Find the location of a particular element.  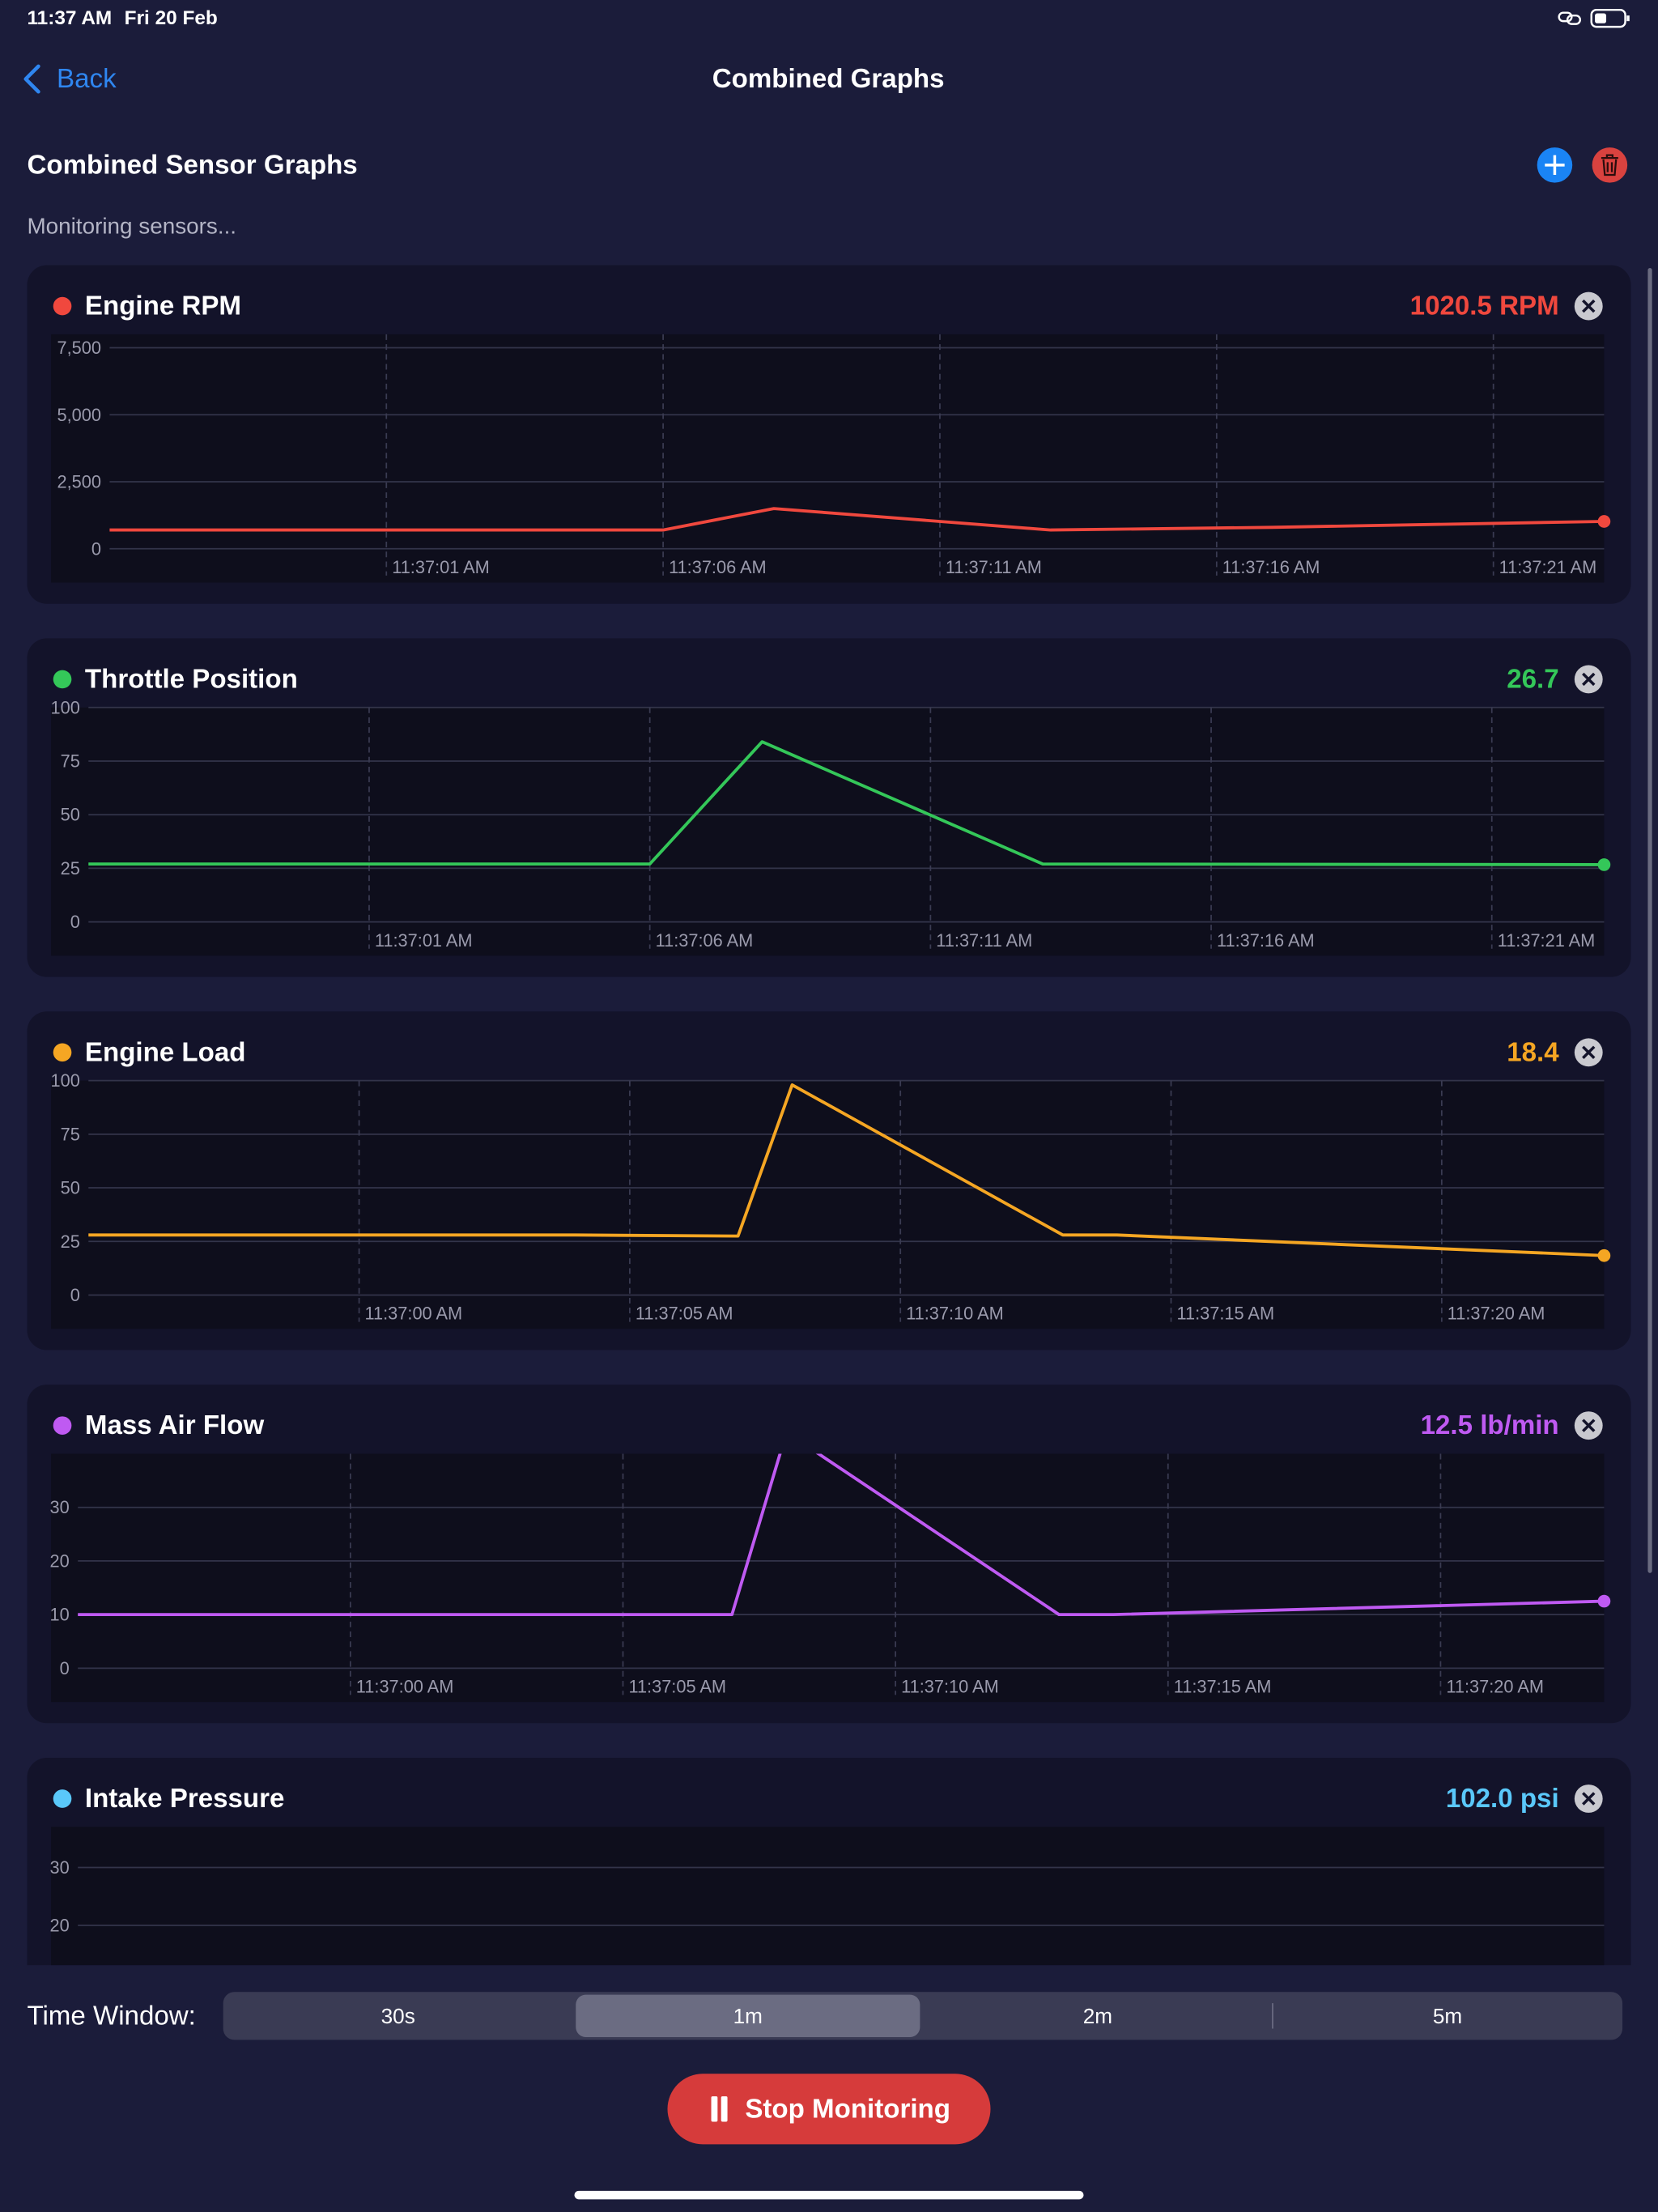

segment-label: 30s is located at coordinates (398, 2016).